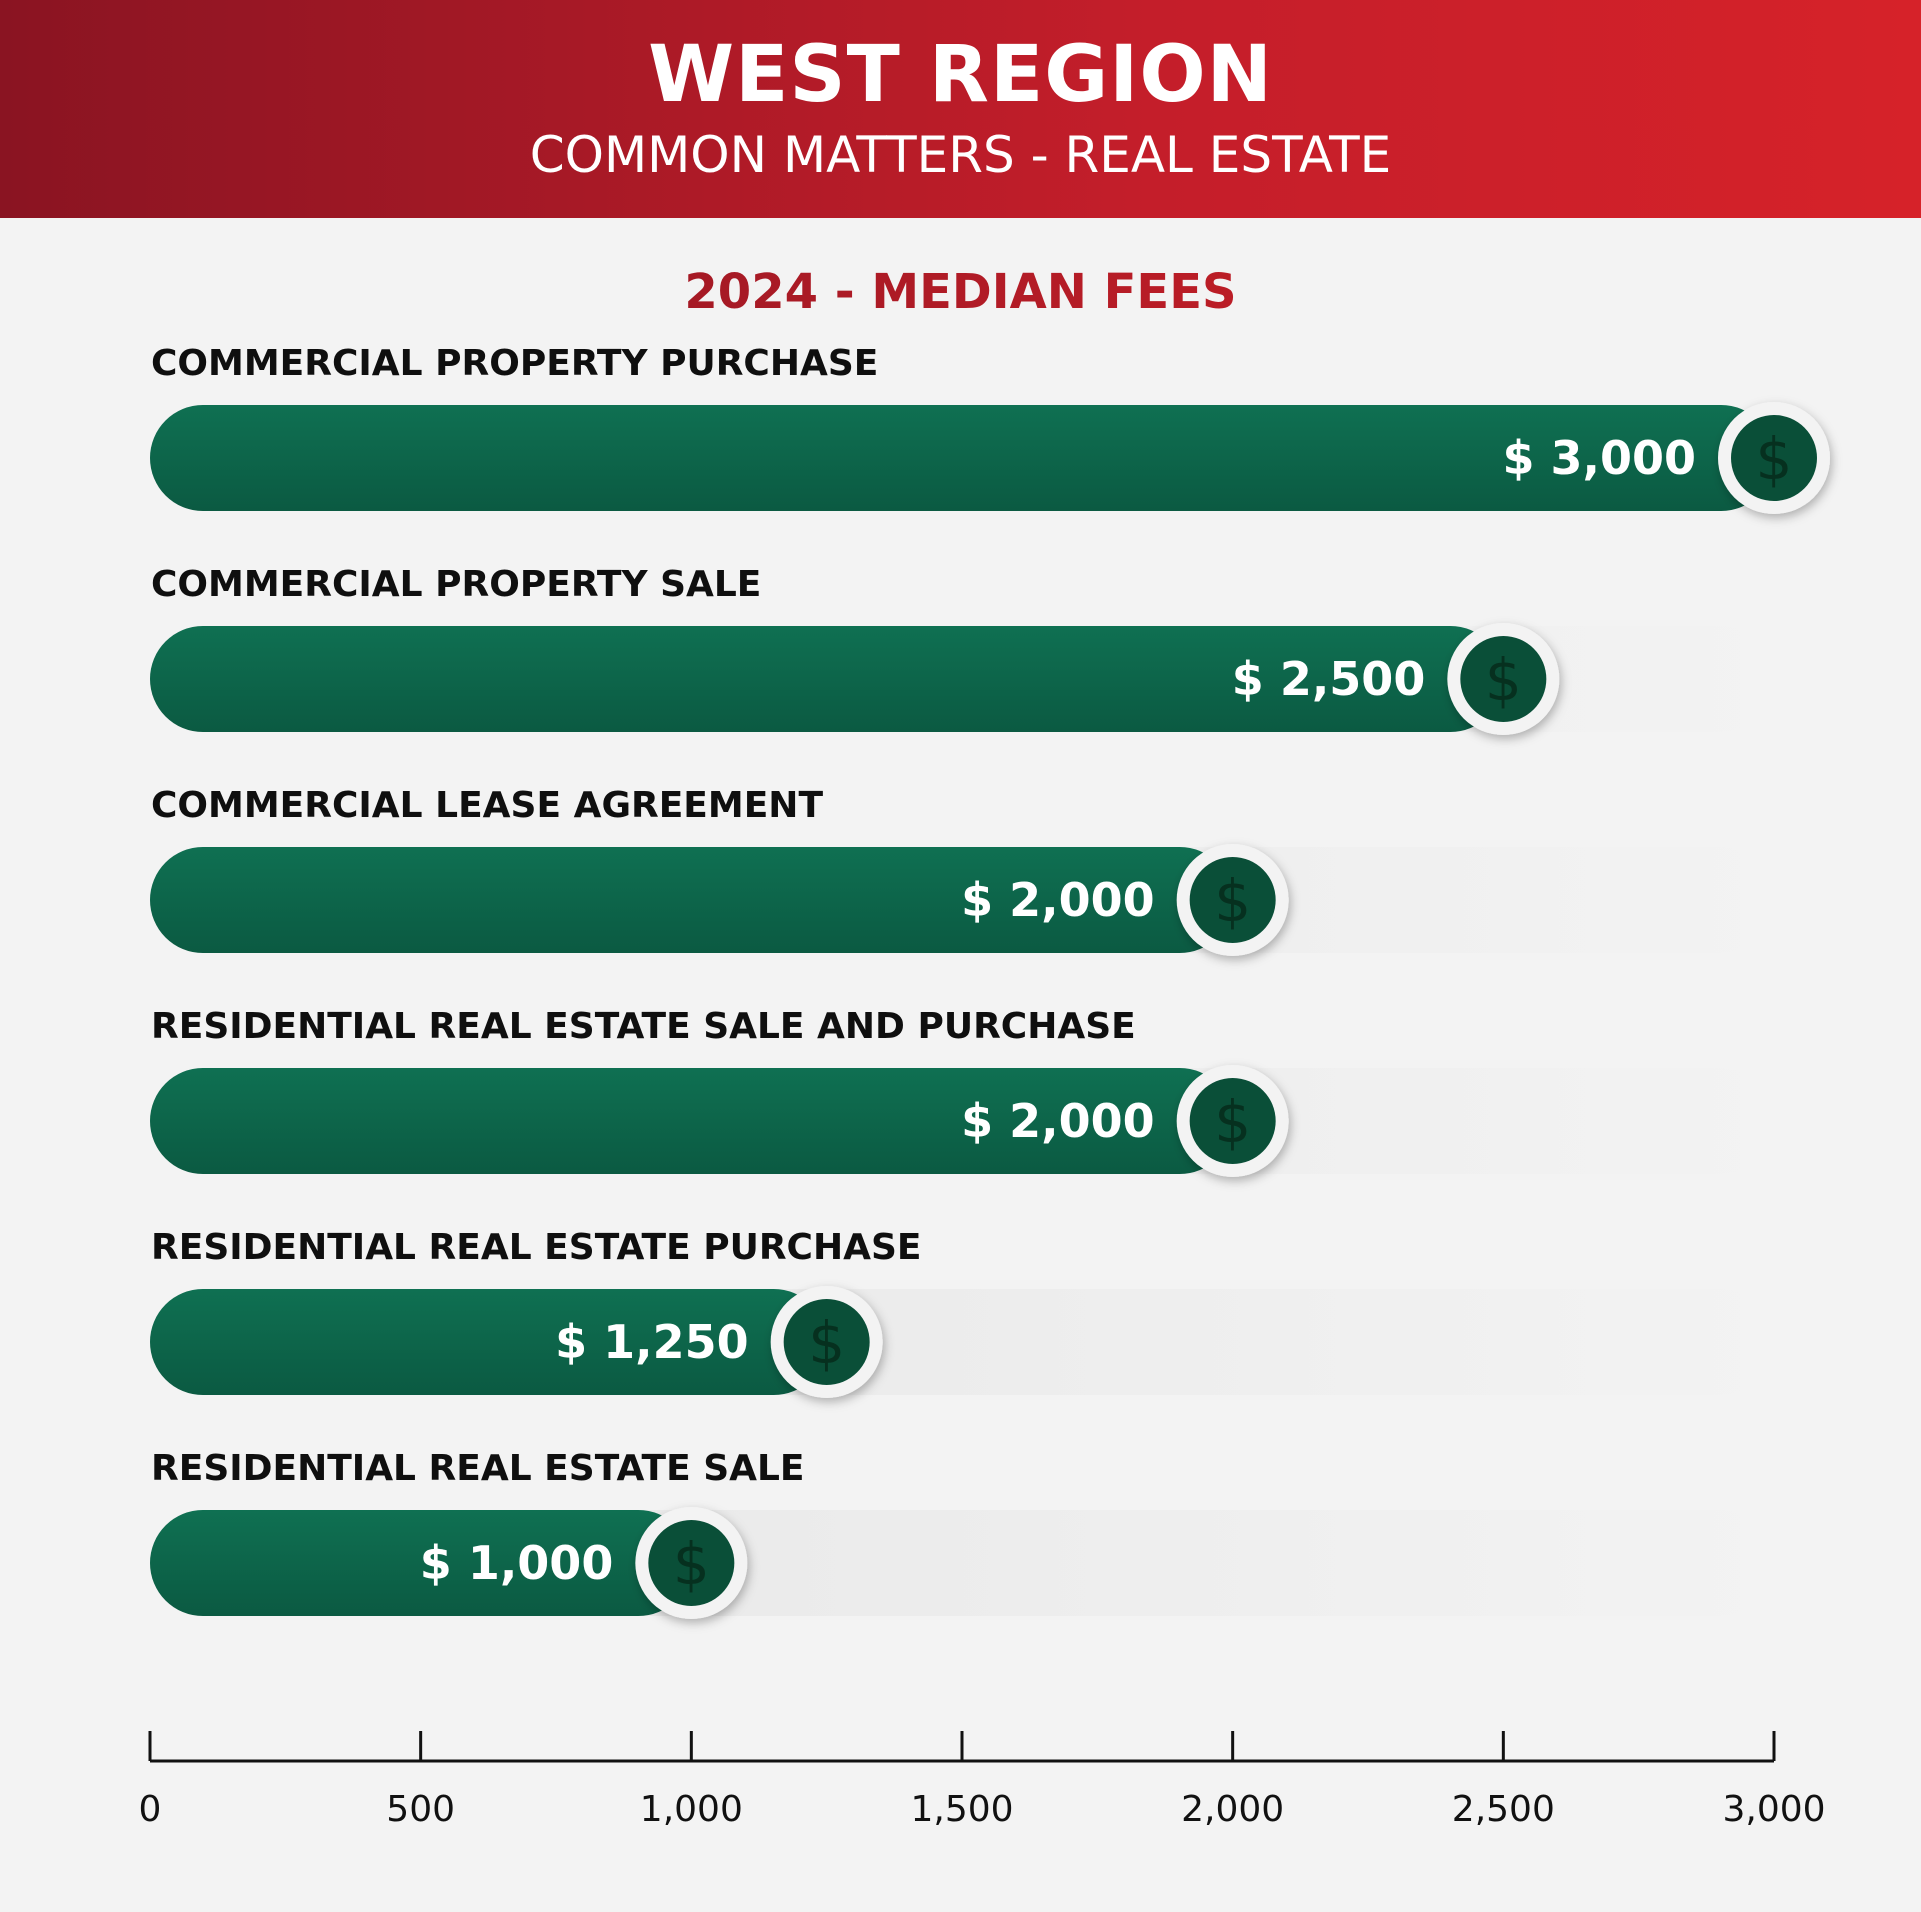 The height and width of the screenshot is (1912, 1921). I want to click on bar-row: COMMERCIAL LEASE AGREEMENT $ 2,000 $, so click(962, 870).